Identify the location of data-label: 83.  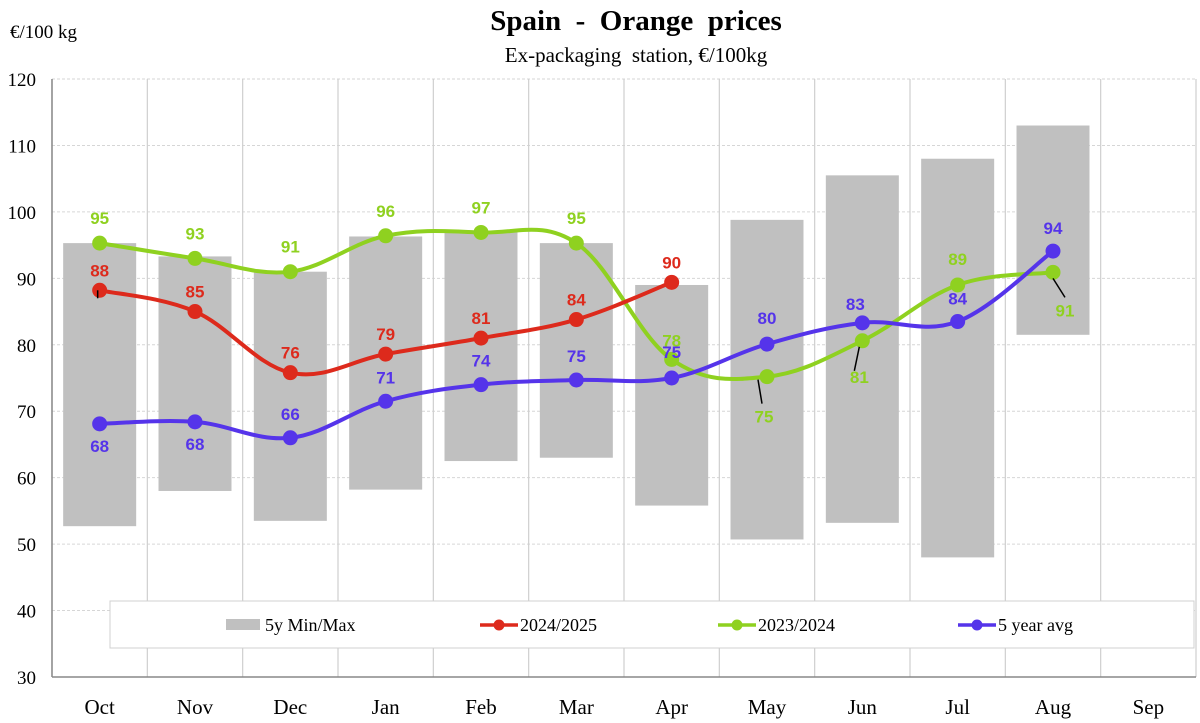
(855, 304).